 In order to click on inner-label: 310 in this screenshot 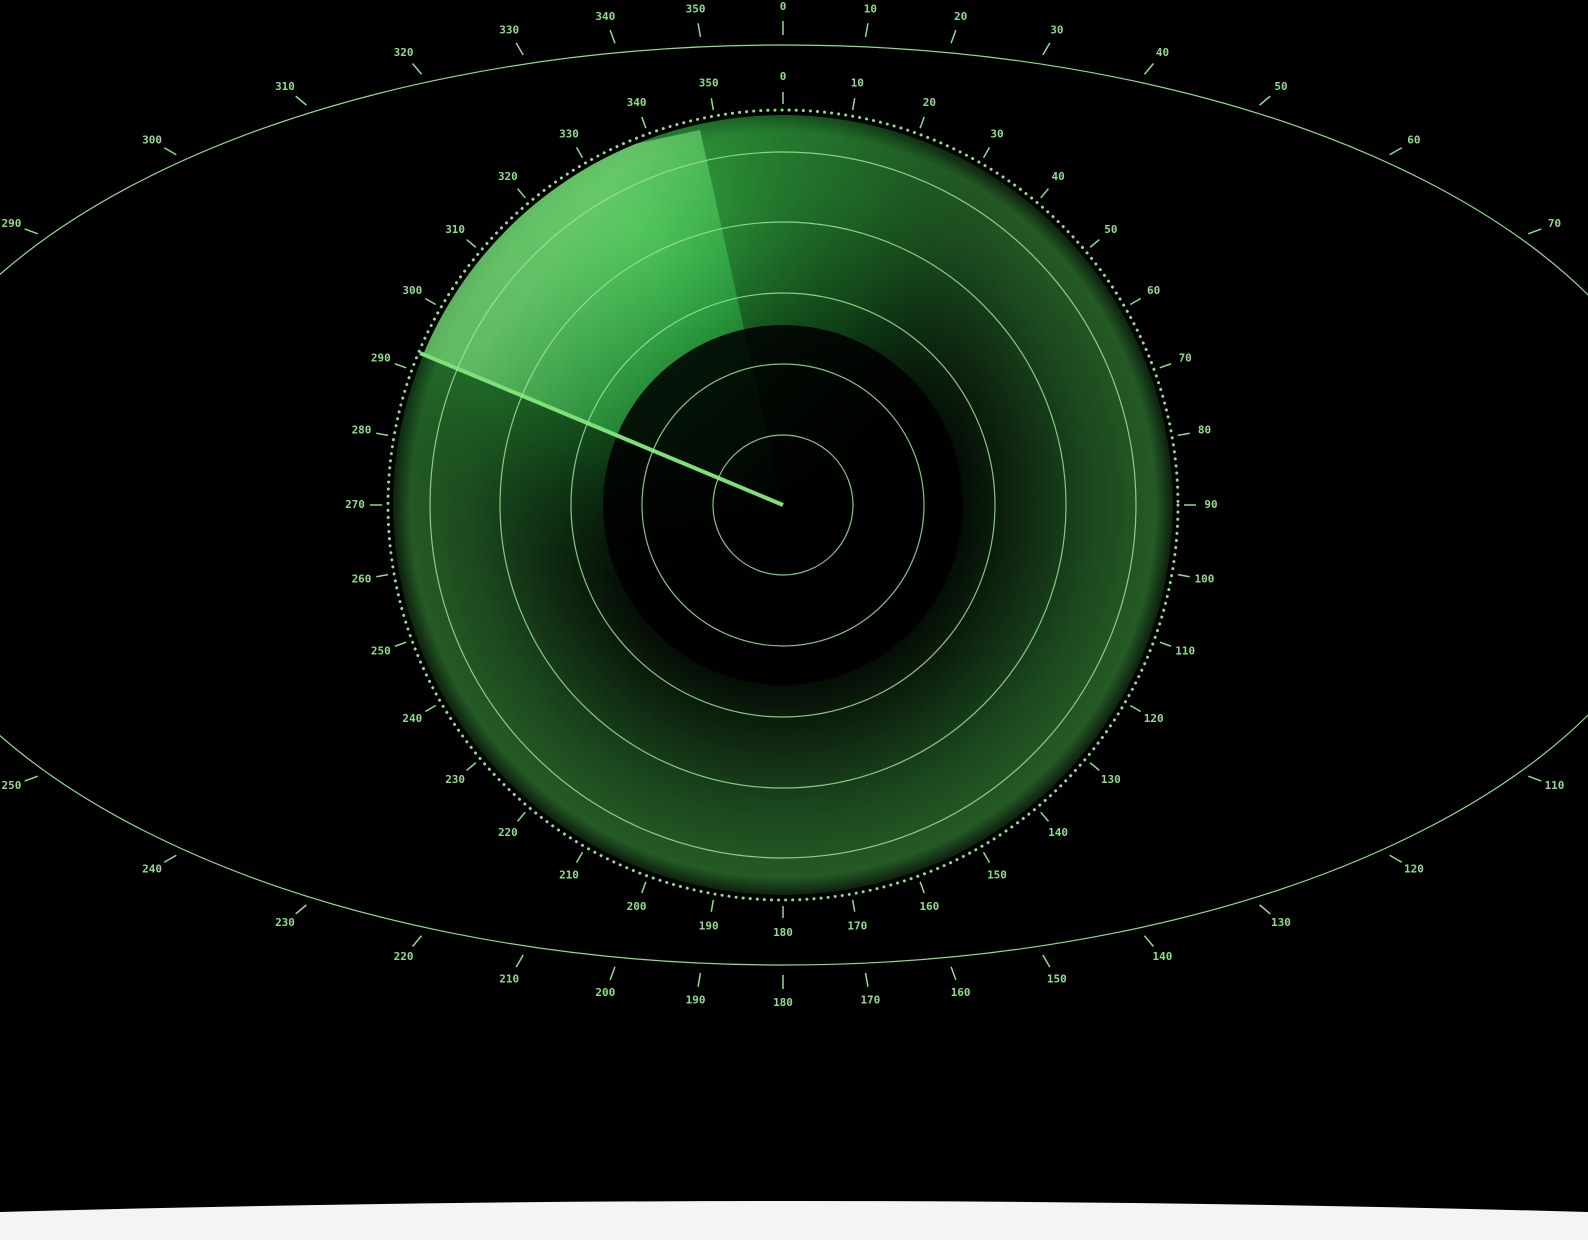, I will do `click(455, 229)`.